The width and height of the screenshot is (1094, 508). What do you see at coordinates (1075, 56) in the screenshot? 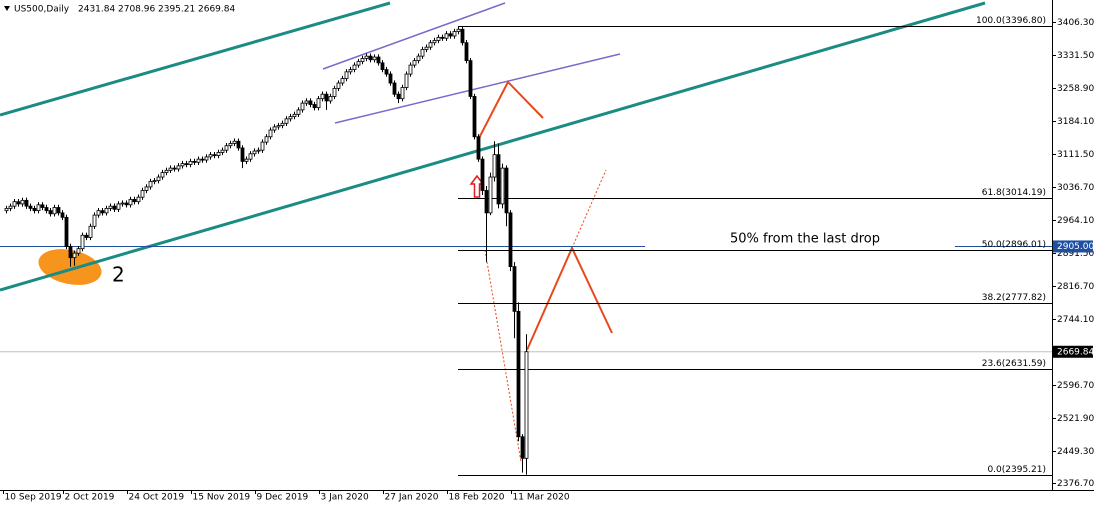
I see `y-tick-label: 3331.50` at bounding box center [1075, 56].